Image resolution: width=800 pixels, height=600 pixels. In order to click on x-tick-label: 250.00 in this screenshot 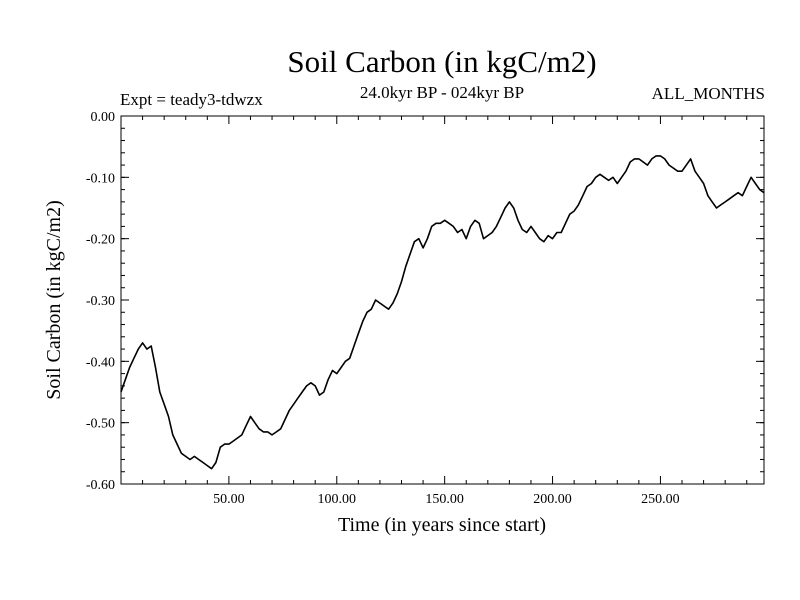, I will do `click(660, 499)`.